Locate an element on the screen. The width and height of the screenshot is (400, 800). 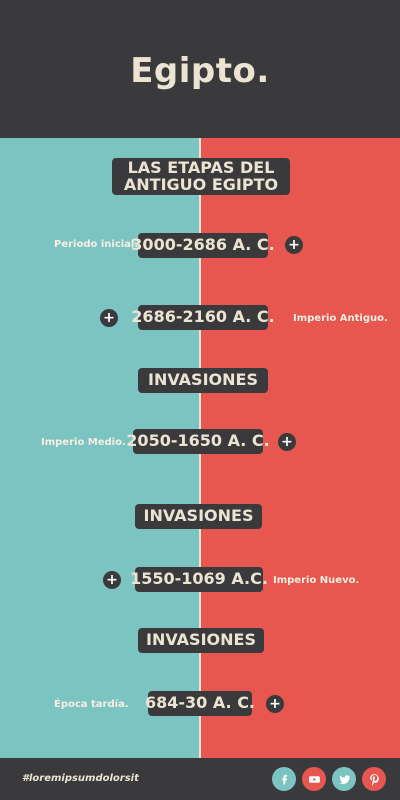
expand-imperio-medio-button: + is located at coordinates (287, 442).